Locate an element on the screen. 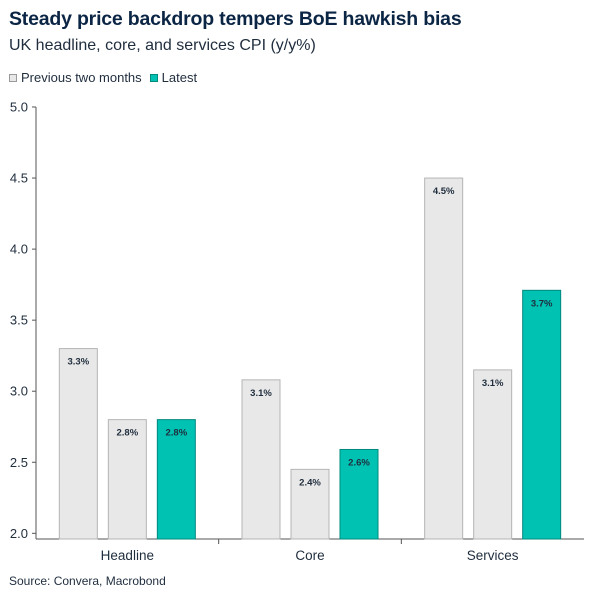 Image resolution: width=600 pixels, height=600 pixels. legend-swatch-latest is located at coordinates (153, 77).